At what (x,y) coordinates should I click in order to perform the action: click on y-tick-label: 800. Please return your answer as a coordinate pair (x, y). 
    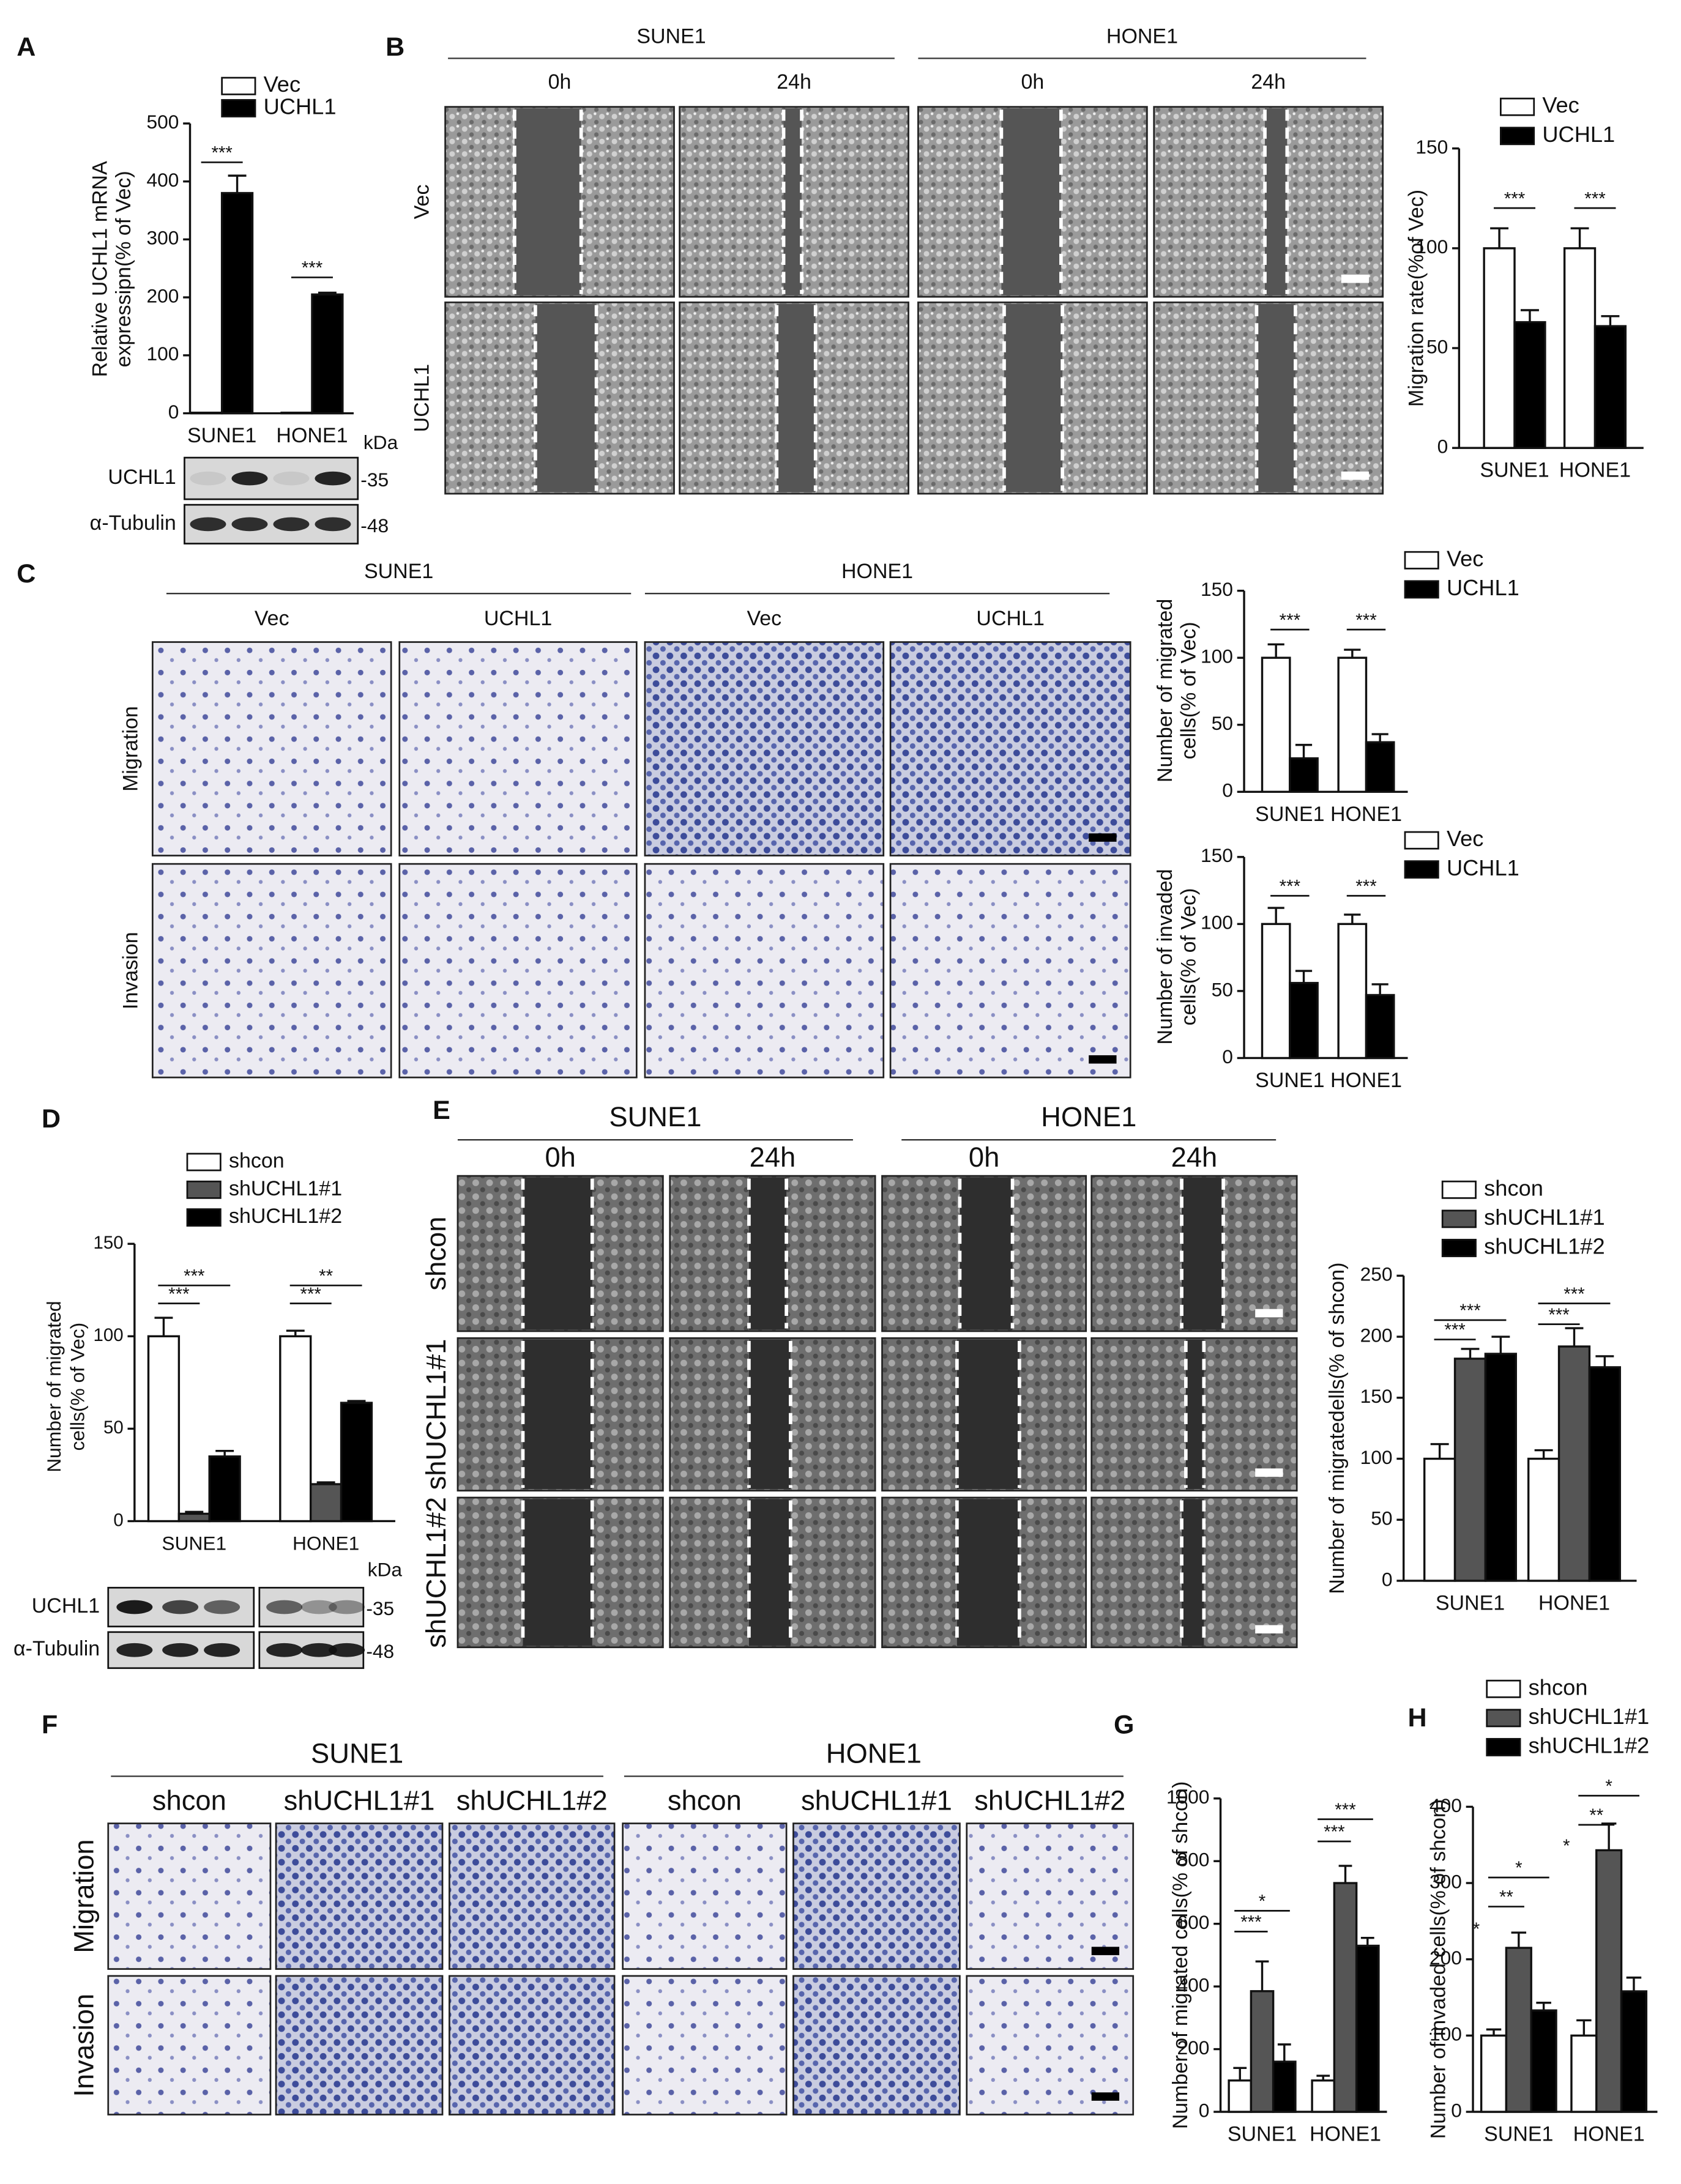
    Looking at the image, I should click on (1193, 1860).